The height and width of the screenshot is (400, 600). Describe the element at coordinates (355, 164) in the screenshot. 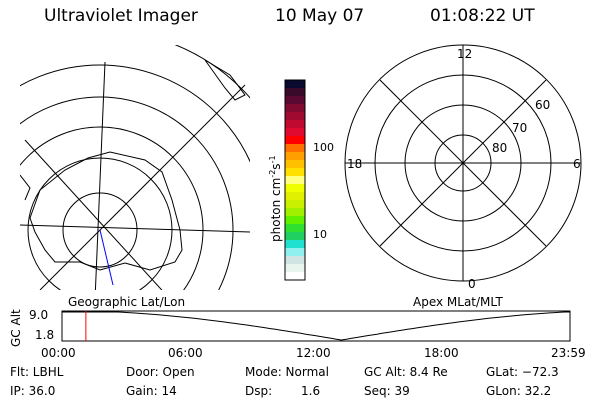

I see `mlt-label-18: 18` at that location.